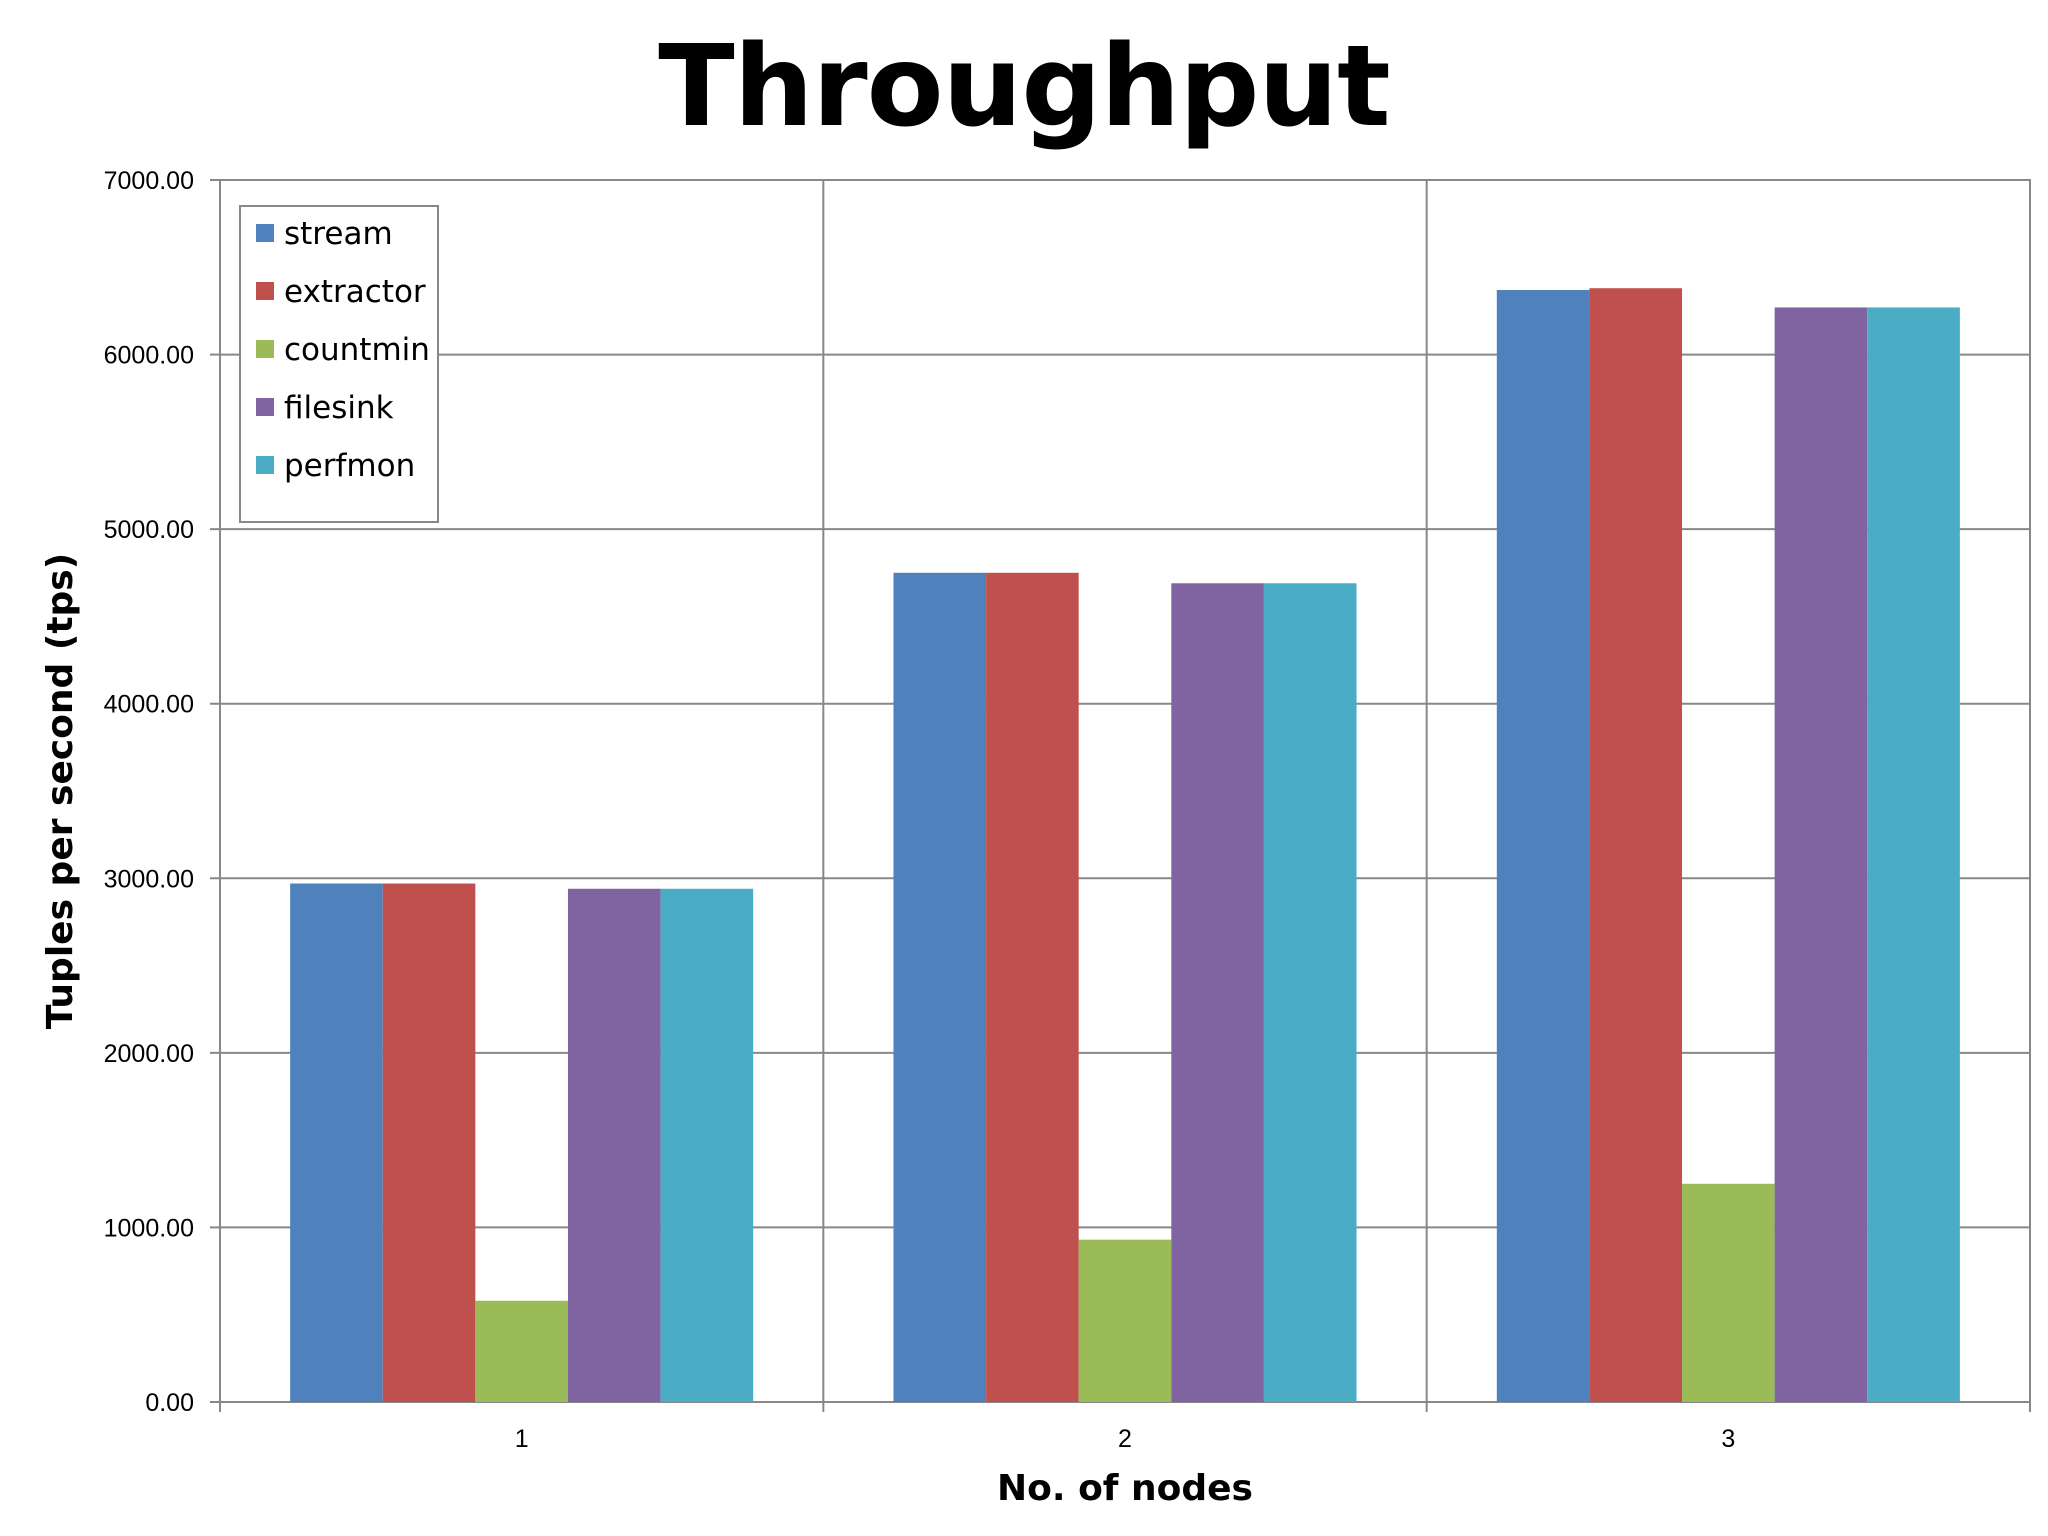 This screenshot has height=1536, width=2048. I want to click on y-tick-label: 3000.00, so click(149, 879).